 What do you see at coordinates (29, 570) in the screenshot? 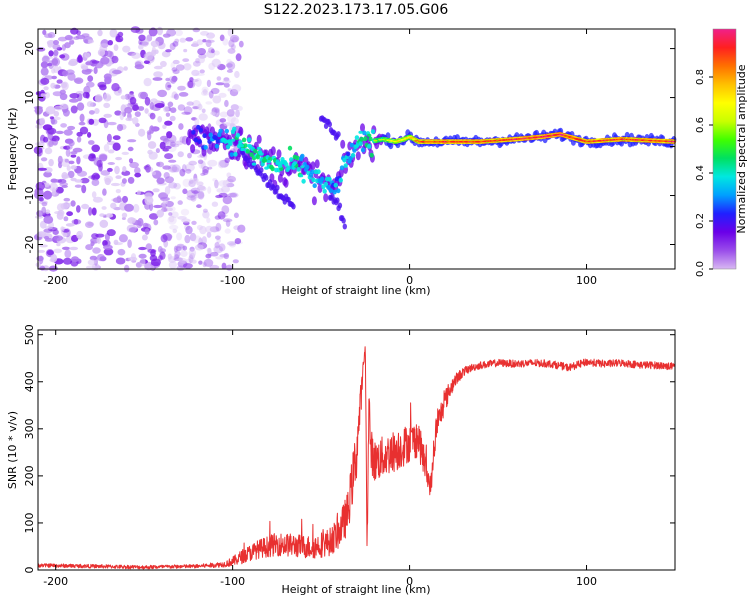
I see `snr-y-tick-label: 0` at bounding box center [29, 570].